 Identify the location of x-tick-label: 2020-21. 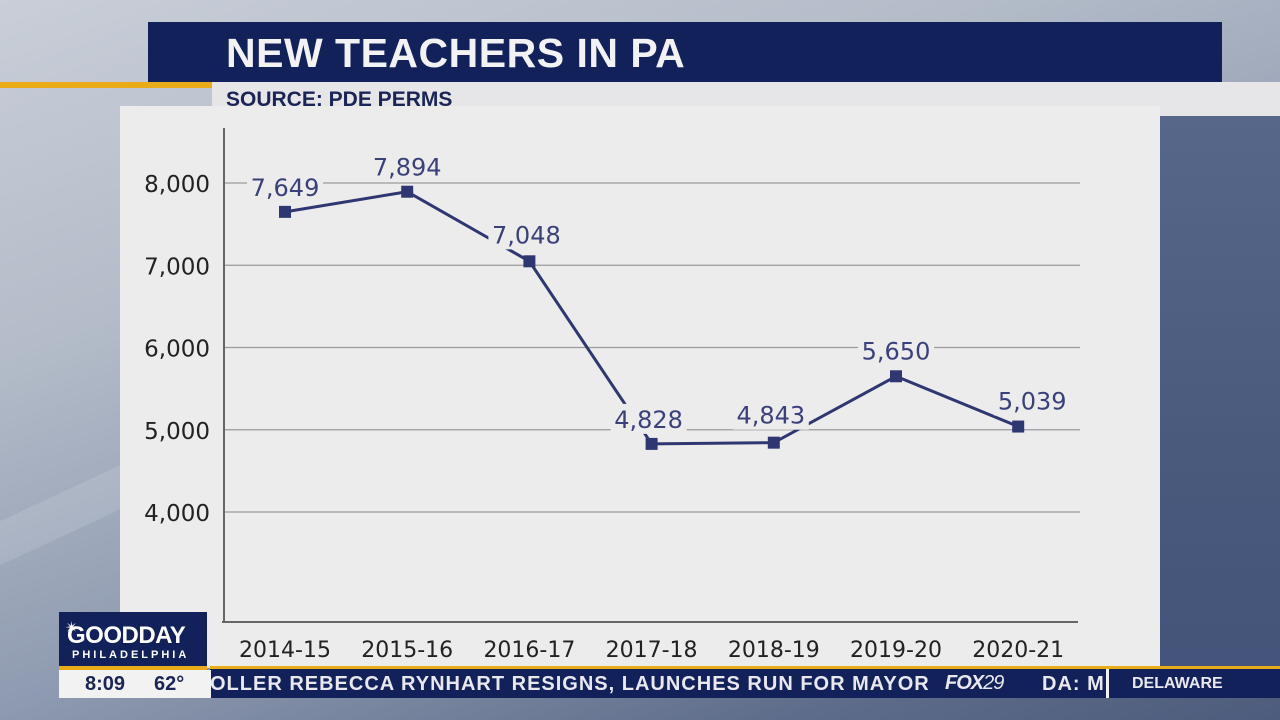
(1018, 650).